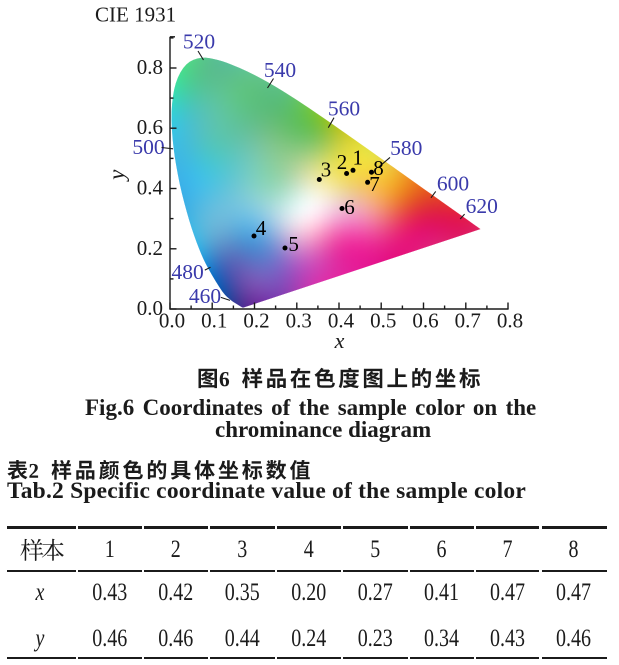  What do you see at coordinates (214, 321) in the screenshot?
I see `svg-text: 0.1` at bounding box center [214, 321].